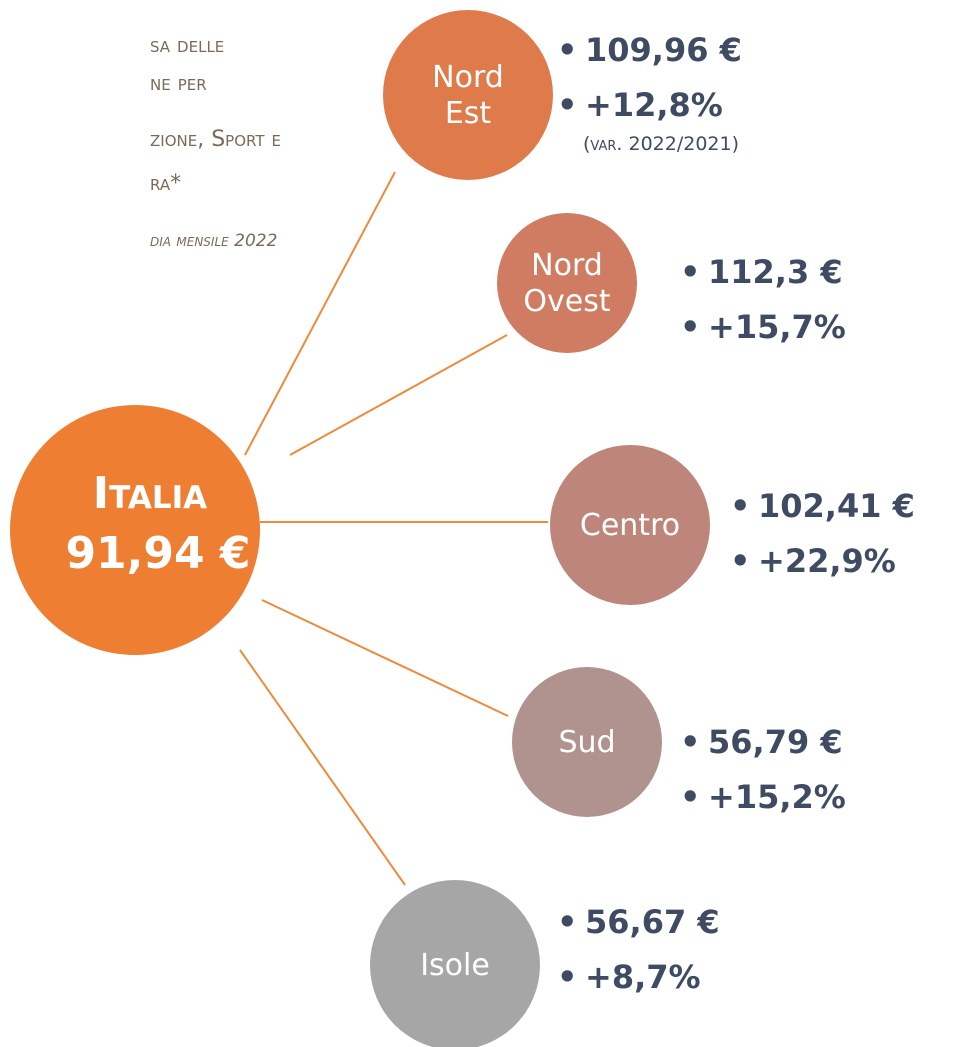 Image resolution: width=961 pixels, height=1047 pixels. What do you see at coordinates (215, 139) in the screenshot?
I see `title-line: zione, Sport e` at bounding box center [215, 139].